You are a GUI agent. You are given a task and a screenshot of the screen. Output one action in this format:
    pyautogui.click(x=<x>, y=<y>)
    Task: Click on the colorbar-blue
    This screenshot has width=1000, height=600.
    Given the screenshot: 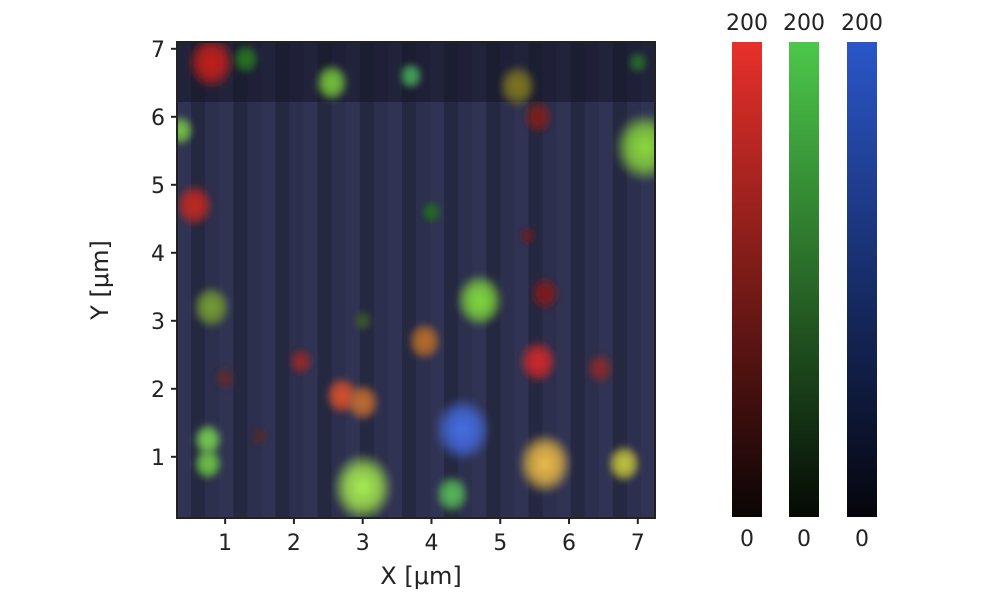 What is the action you would take?
    pyautogui.click(x=862, y=279)
    